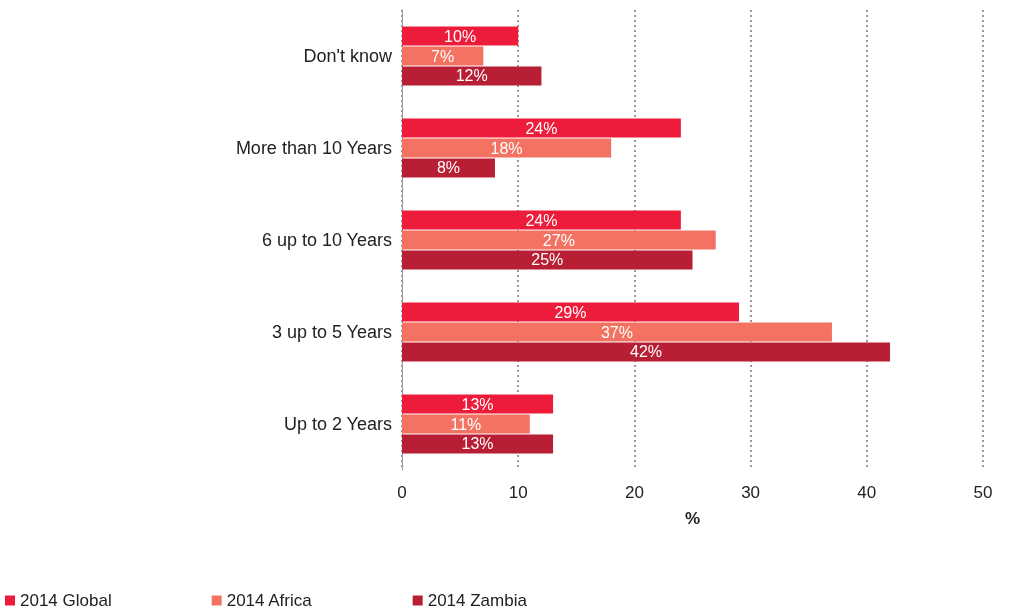  I want to click on x-tick-label: 50, so click(983, 492).